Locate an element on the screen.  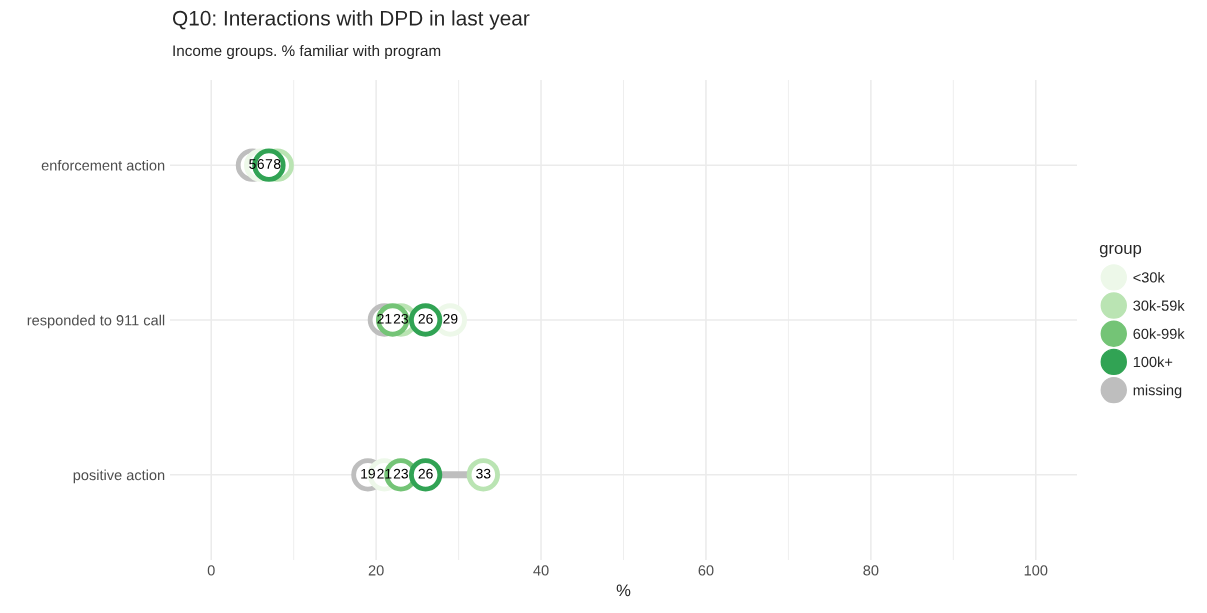
legend-label: 100k+ is located at coordinates (1153, 362).